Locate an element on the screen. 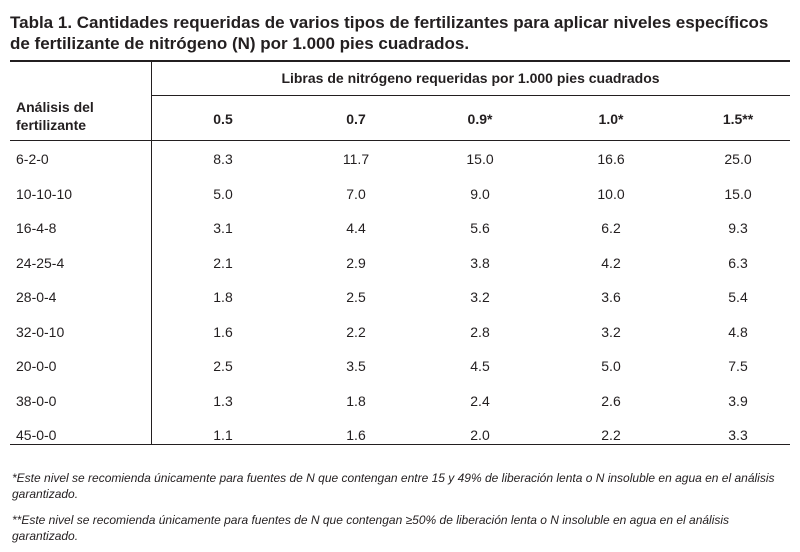  table-cell: 4.2 is located at coordinates (611, 262).